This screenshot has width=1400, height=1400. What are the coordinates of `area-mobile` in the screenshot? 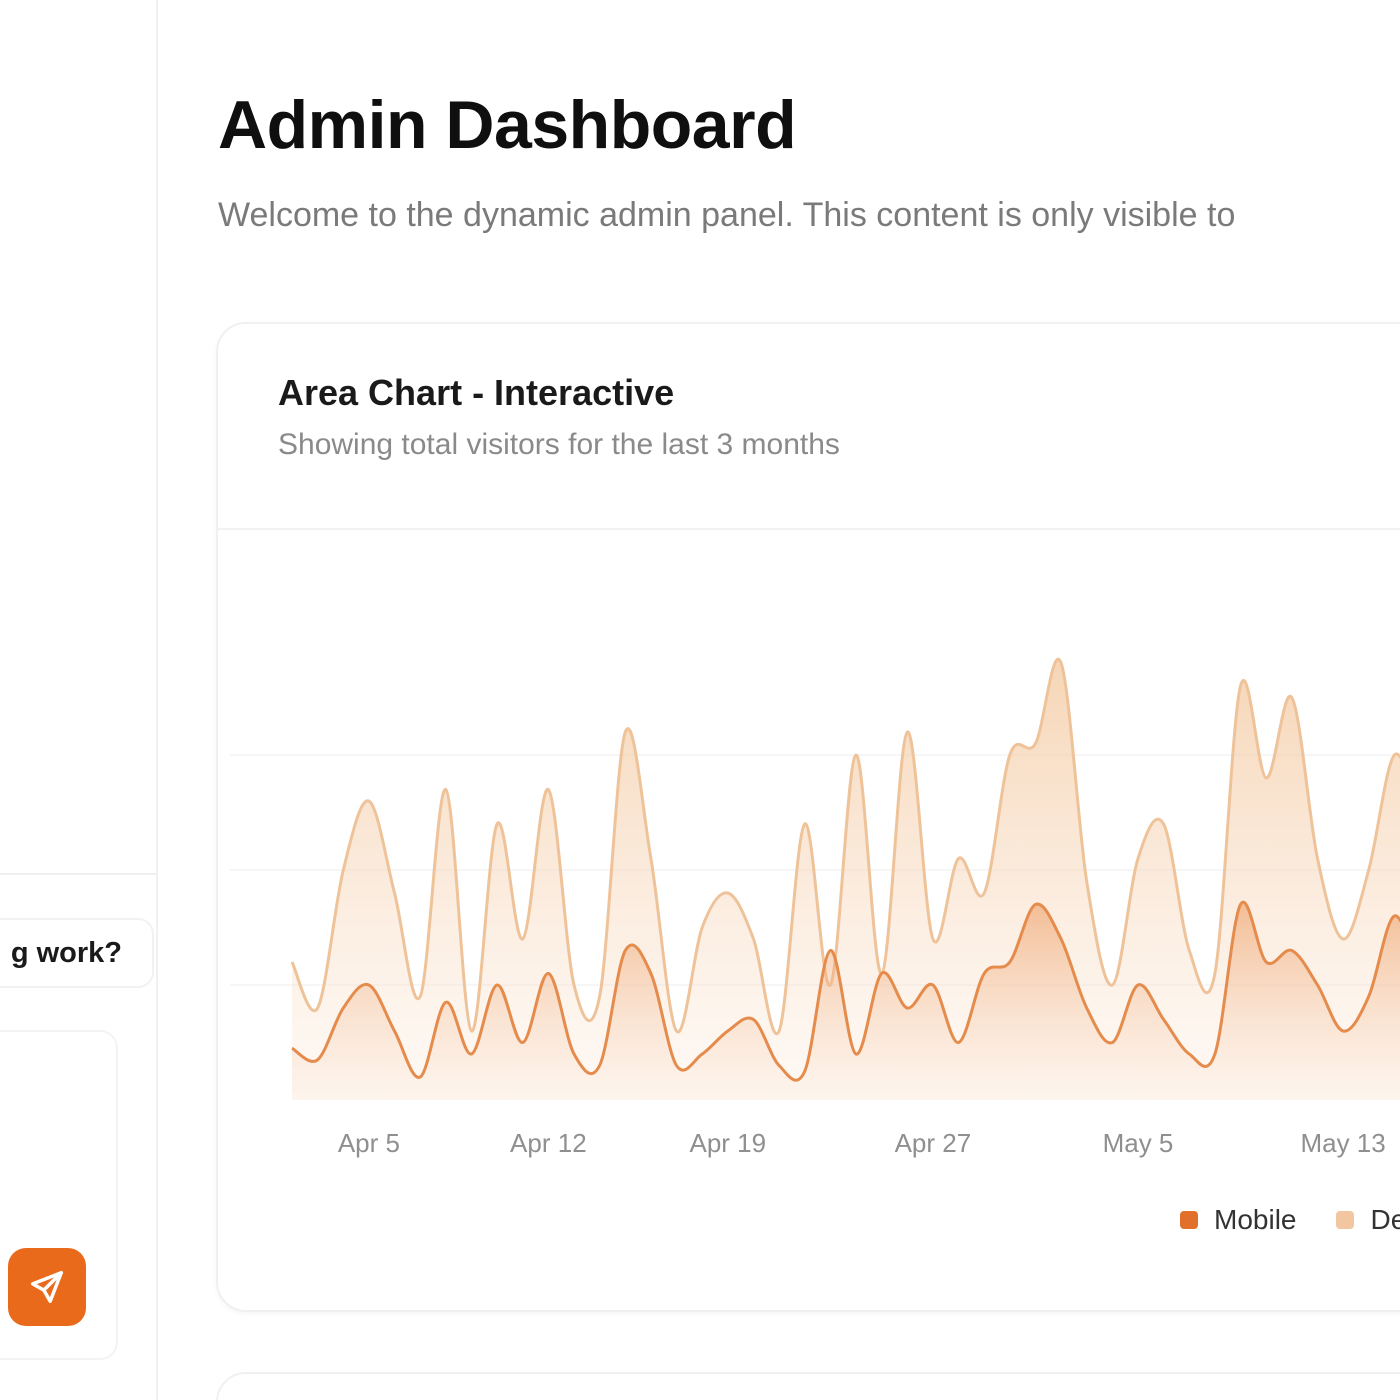 It's located at (846, 1001).